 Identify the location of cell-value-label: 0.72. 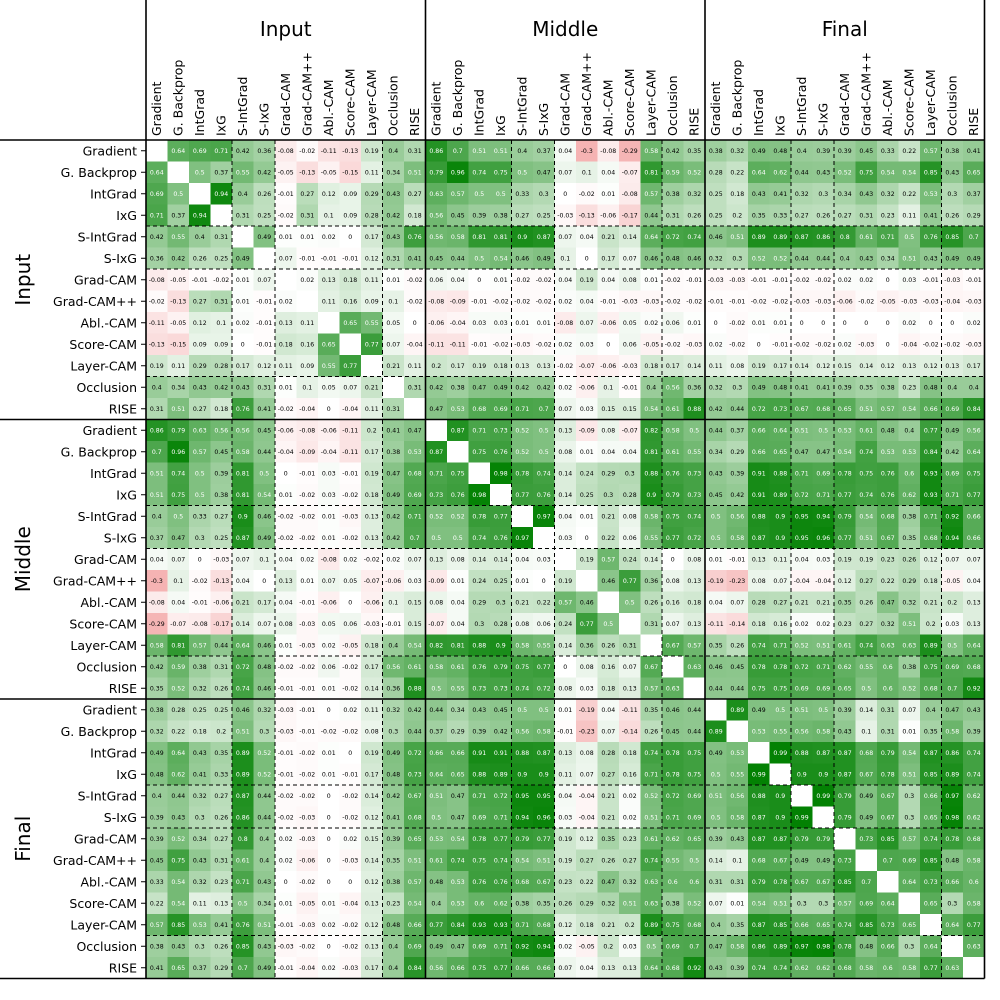
(415, 753).